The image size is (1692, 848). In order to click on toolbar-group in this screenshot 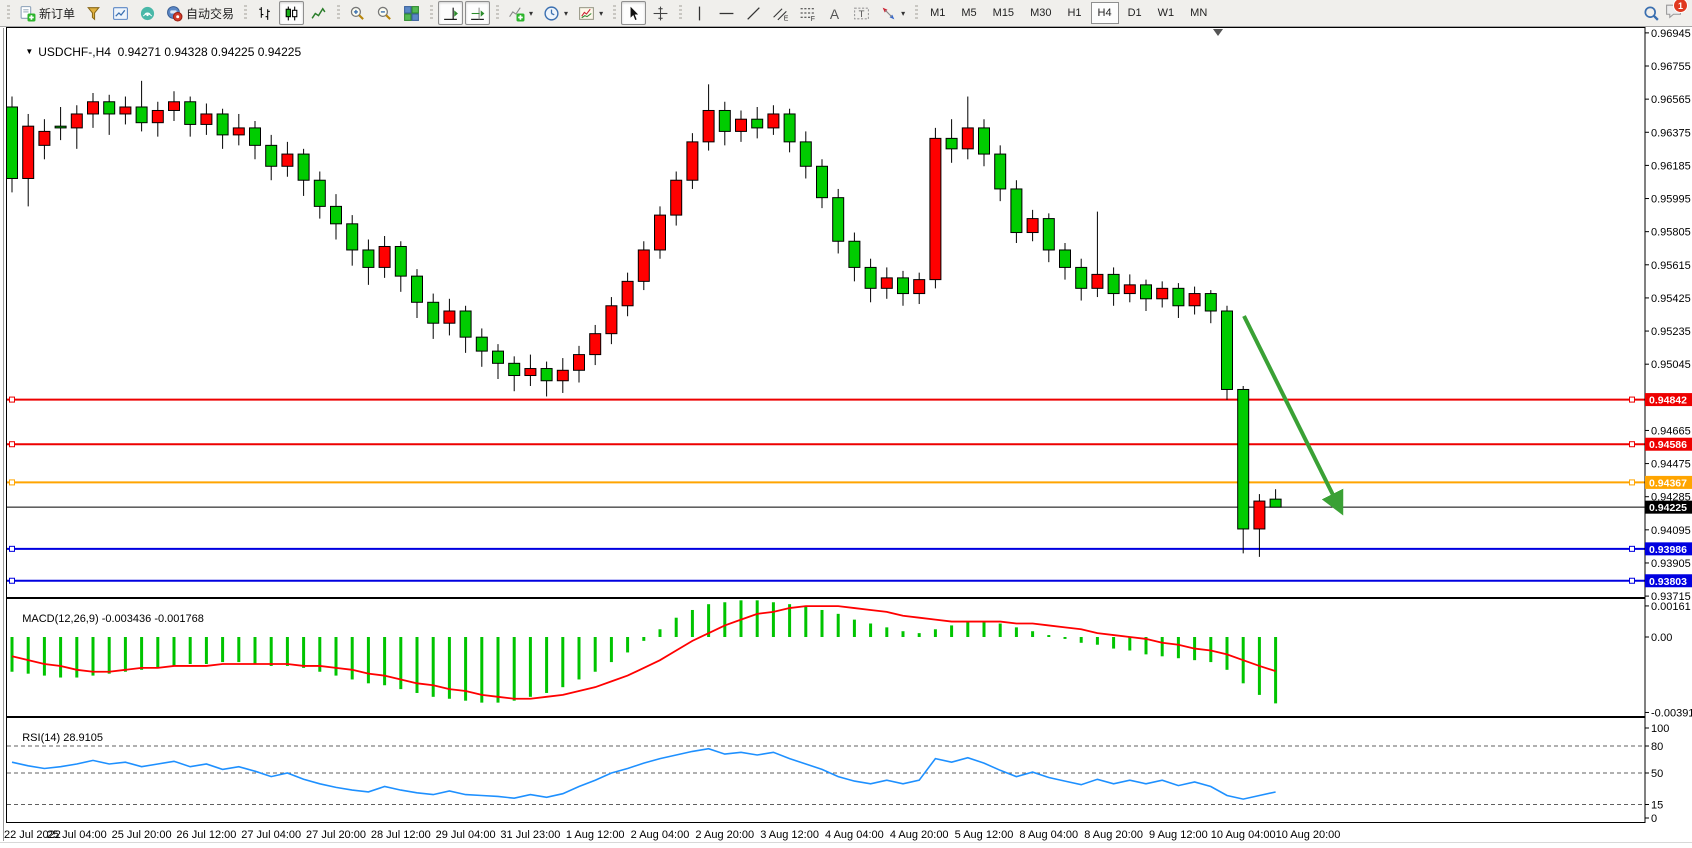, I will do `click(464, 13)`.